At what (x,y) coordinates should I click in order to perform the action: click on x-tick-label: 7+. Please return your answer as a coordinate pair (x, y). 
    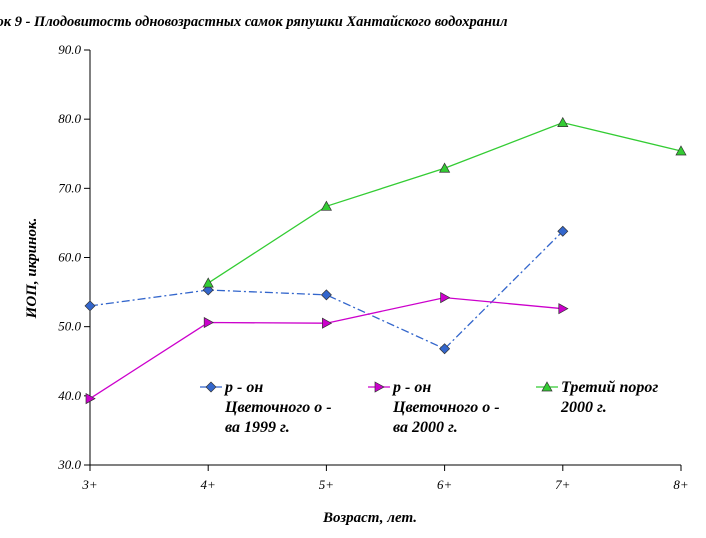
    Looking at the image, I should click on (562, 484).